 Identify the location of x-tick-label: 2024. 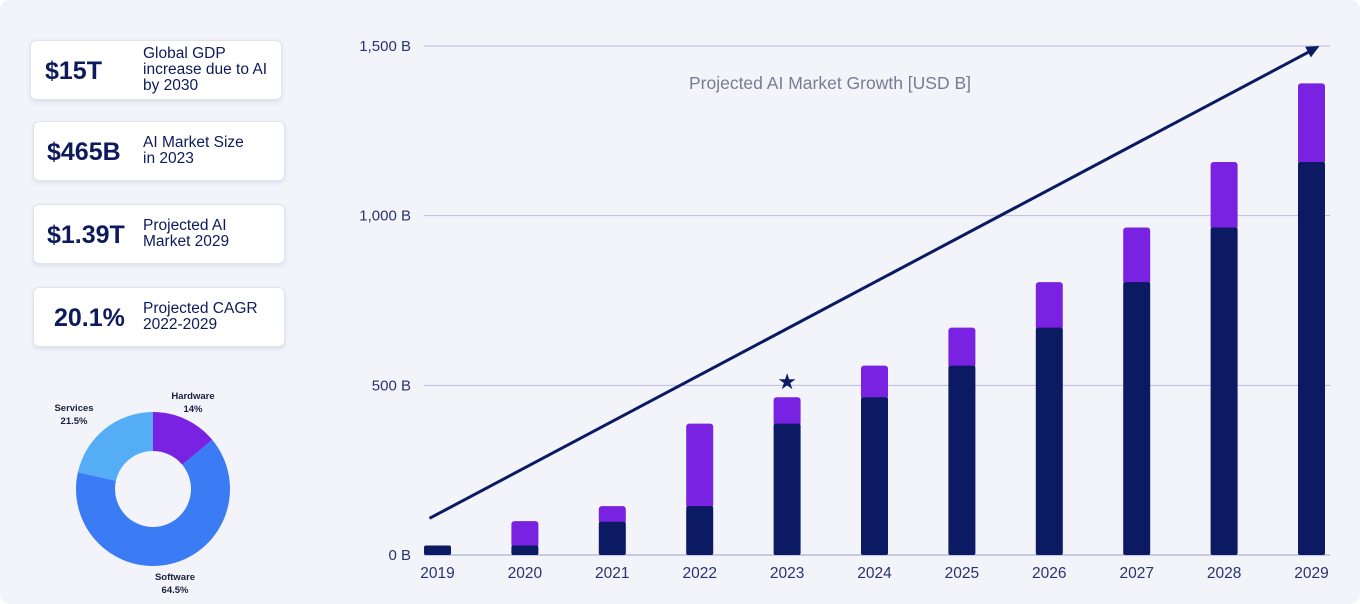
(874, 573).